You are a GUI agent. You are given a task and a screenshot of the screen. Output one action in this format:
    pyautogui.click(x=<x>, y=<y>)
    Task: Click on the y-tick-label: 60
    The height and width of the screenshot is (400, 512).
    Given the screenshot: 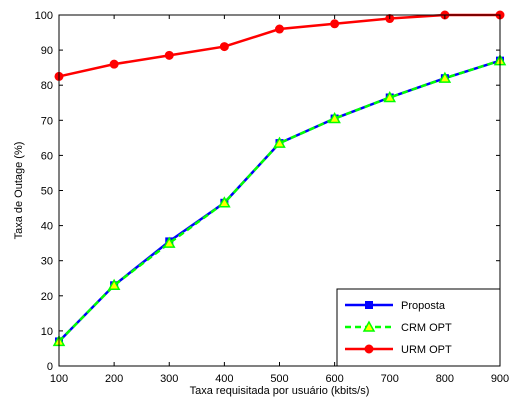 What is the action you would take?
    pyautogui.click(x=47, y=156)
    